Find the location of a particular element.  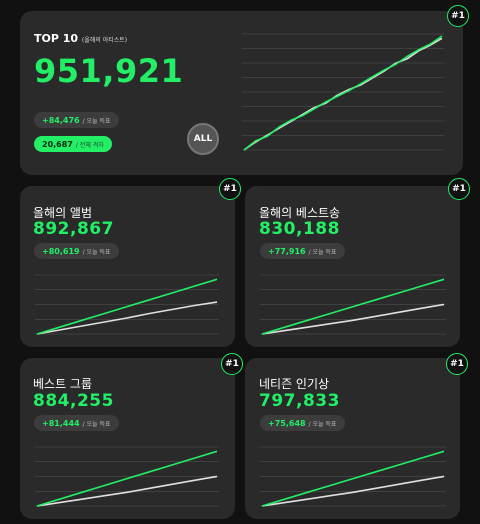

card-delta: +81,444 is located at coordinates (61, 423).